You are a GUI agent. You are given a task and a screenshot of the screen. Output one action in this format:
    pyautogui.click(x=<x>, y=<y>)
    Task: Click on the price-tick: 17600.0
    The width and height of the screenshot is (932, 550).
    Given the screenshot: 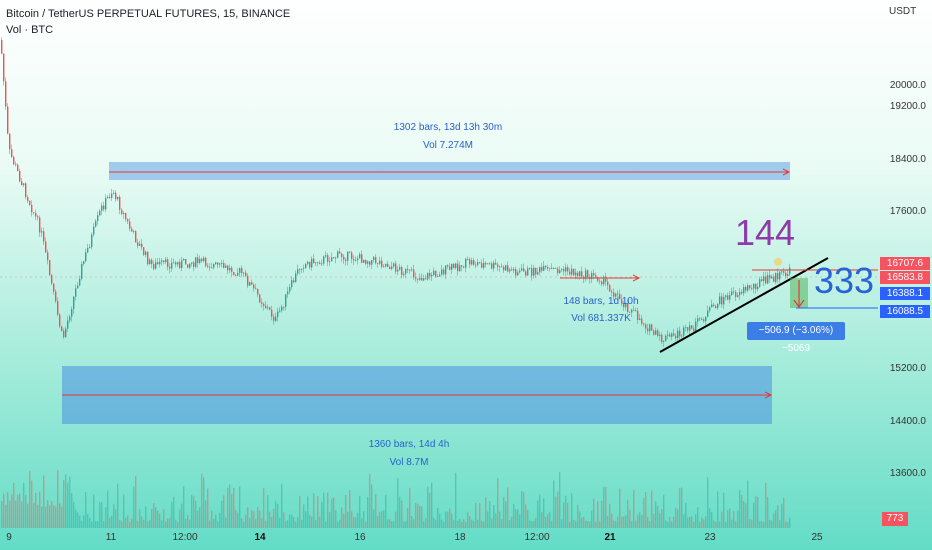 What is the action you would take?
    pyautogui.click(x=907, y=211)
    